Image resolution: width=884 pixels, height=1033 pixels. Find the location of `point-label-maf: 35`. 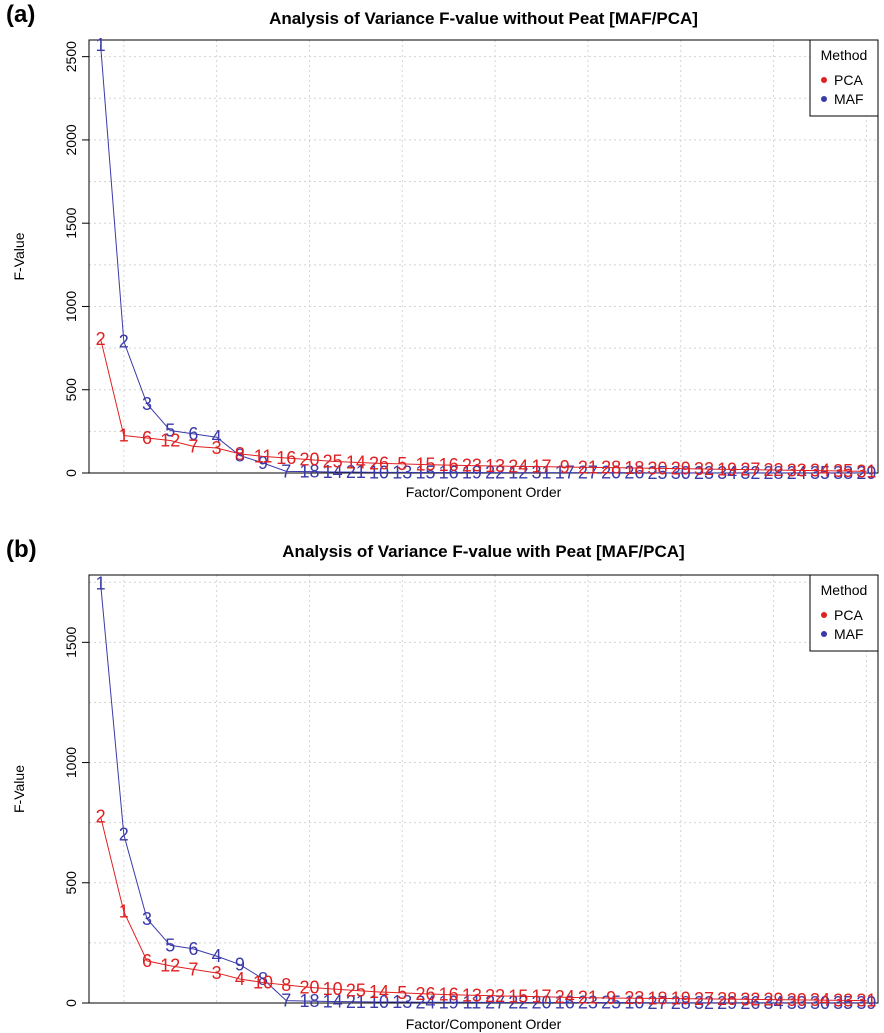

point-label-maf: 35 is located at coordinates (843, 1003).